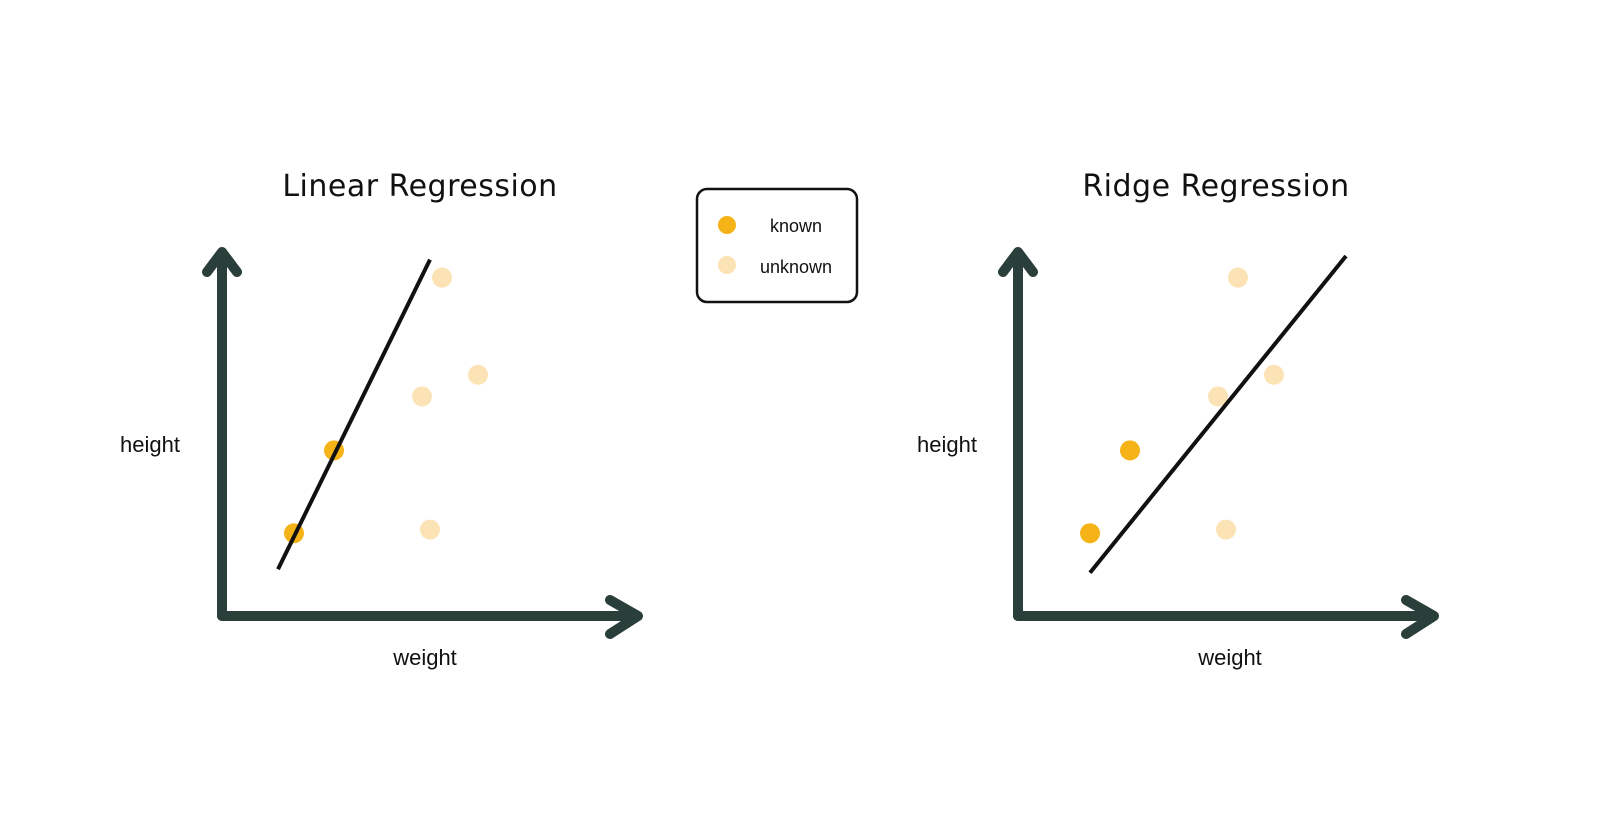 The width and height of the screenshot is (1600, 821). I want to click on legend-known-marker, so click(727, 225).